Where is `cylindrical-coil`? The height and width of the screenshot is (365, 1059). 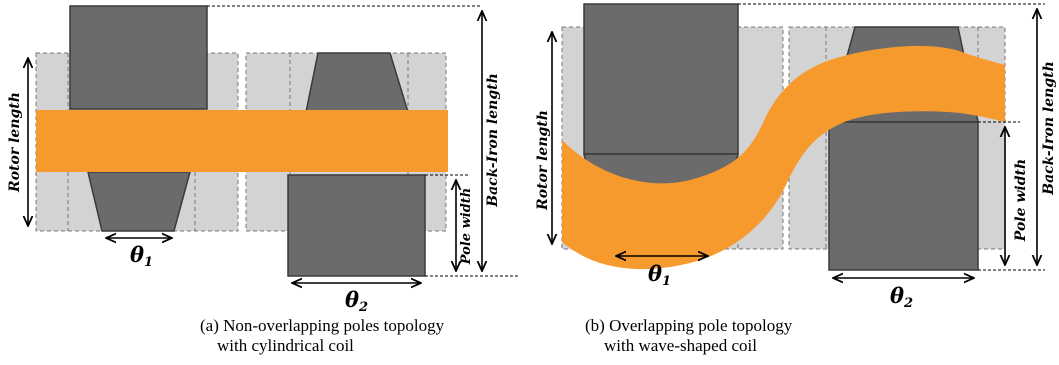 cylindrical-coil is located at coordinates (242, 141).